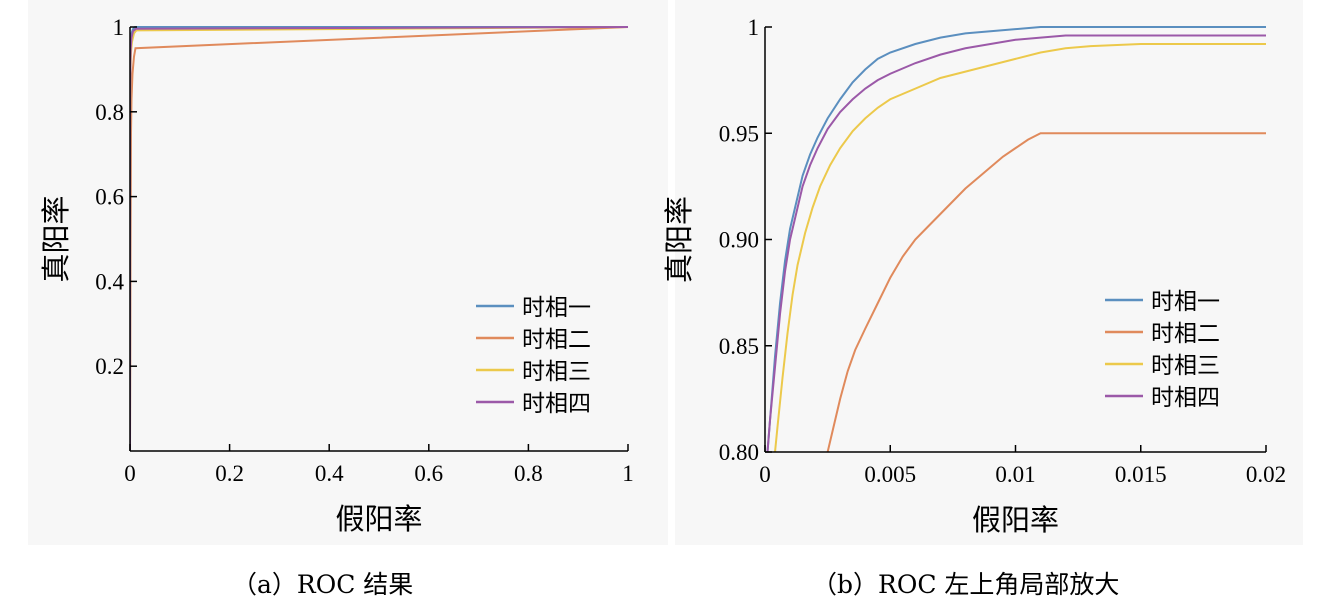  What do you see at coordinates (628, 473) in the screenshot?
I see `x-tick-label: 1` at bounding box center [628, 473].